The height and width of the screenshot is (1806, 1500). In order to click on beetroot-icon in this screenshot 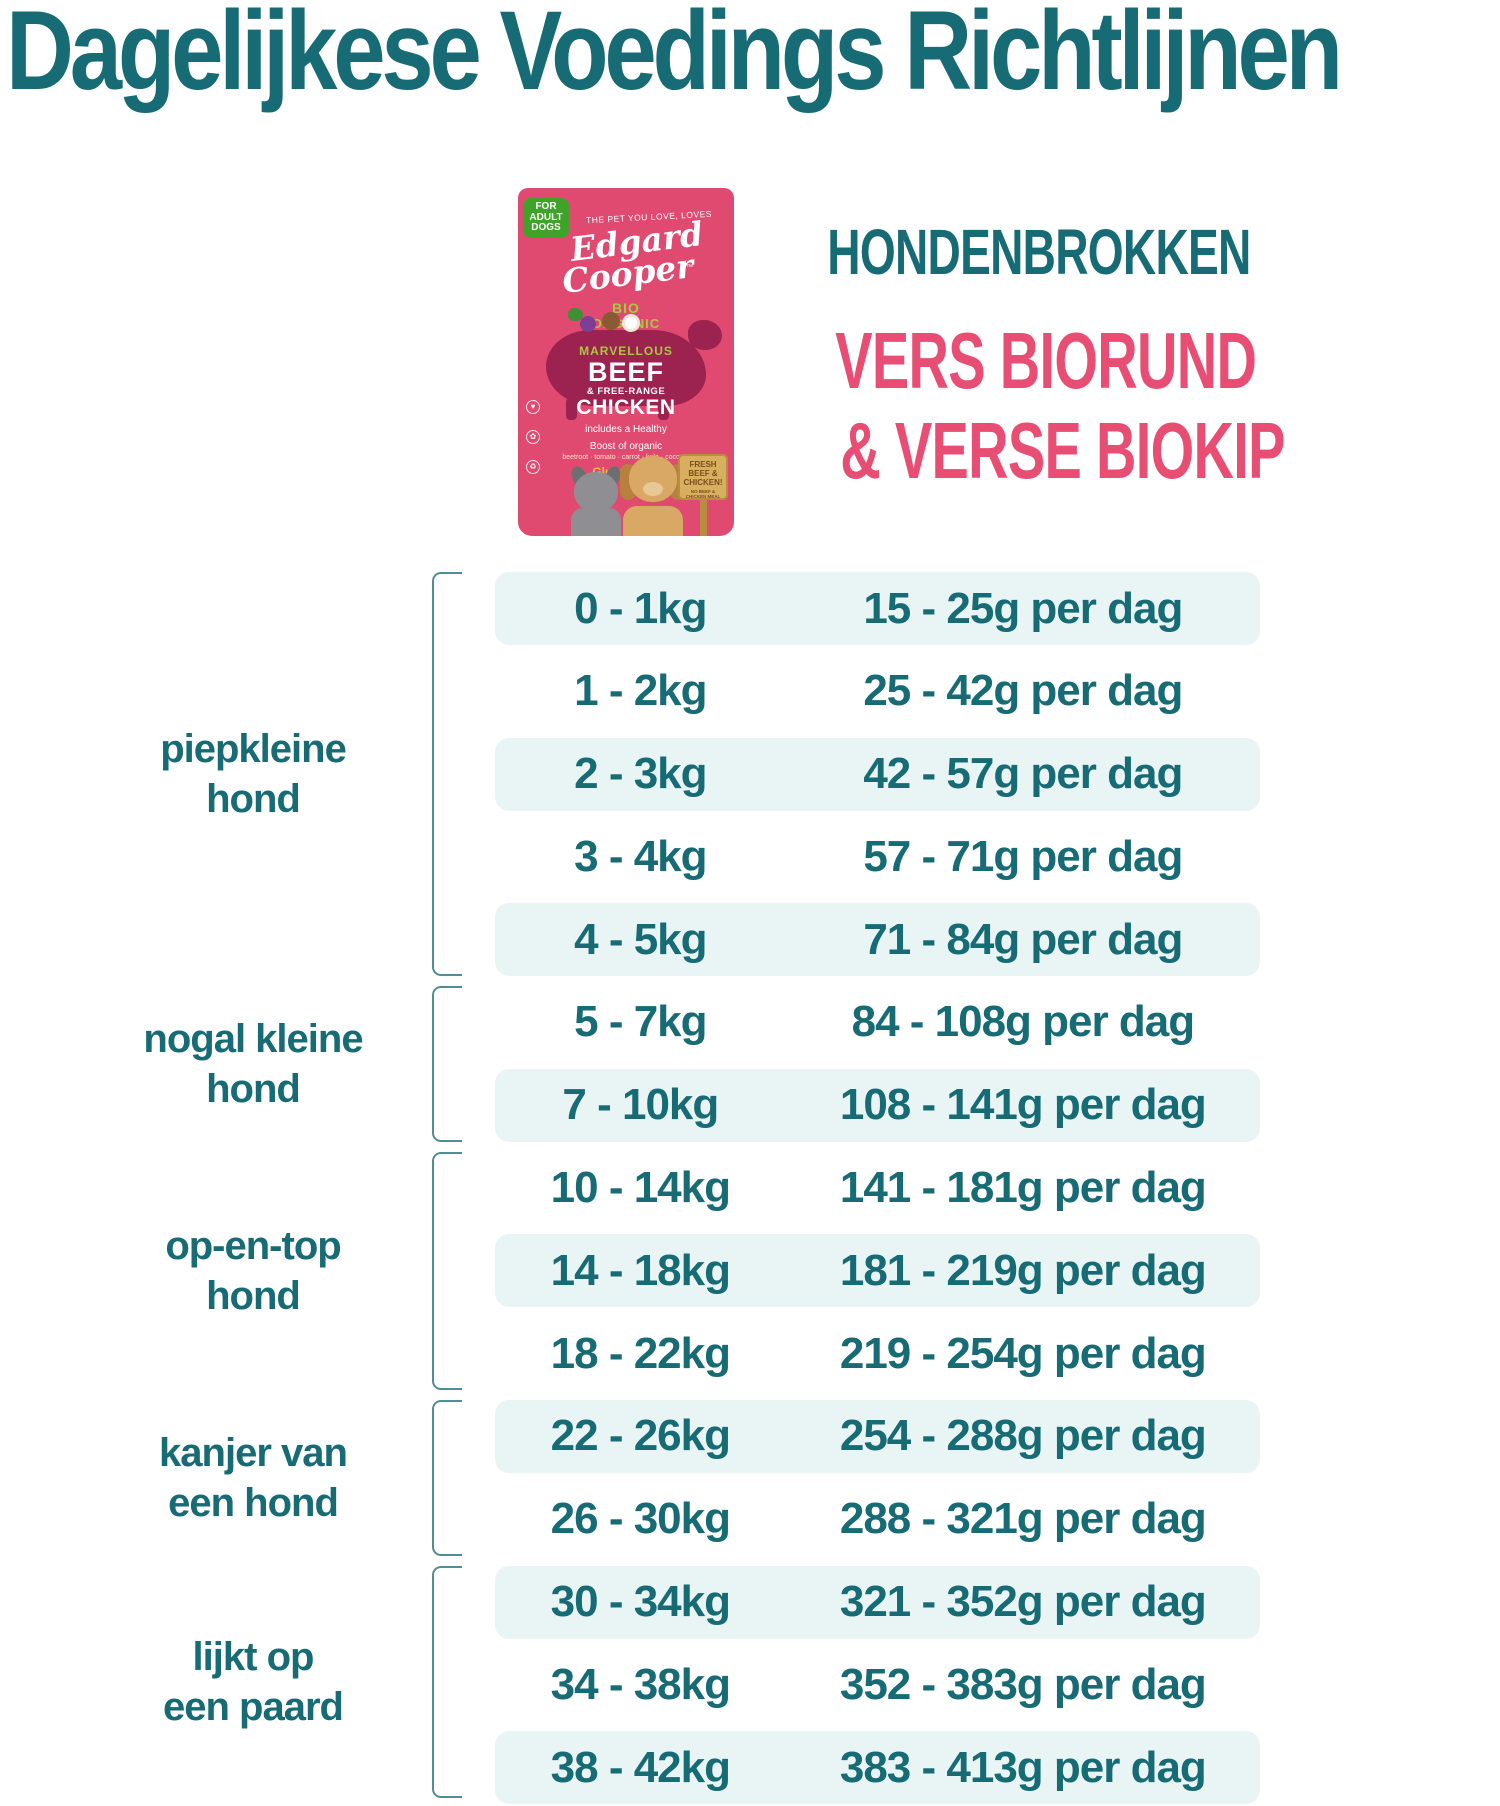, I will do `click(588, 324)`.